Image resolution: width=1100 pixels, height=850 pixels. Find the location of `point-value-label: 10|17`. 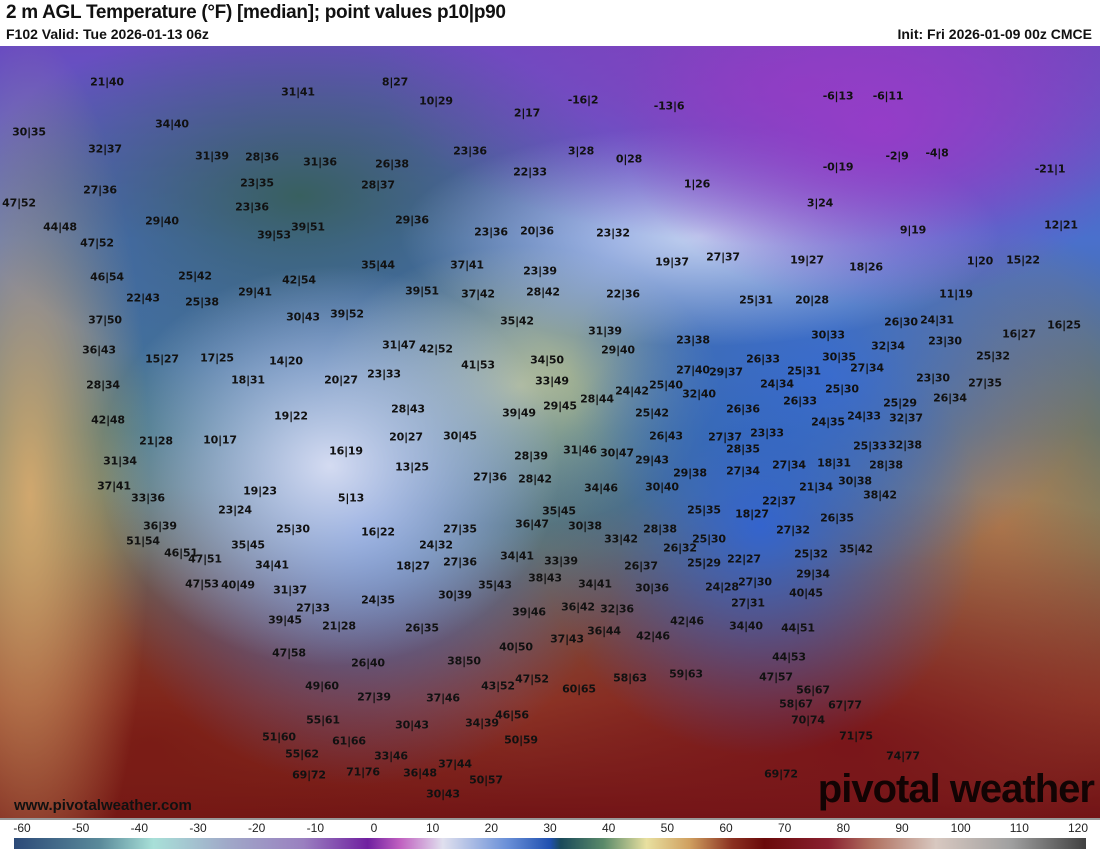

point-value-label: 10|17 is located at coordinates (220, 440).